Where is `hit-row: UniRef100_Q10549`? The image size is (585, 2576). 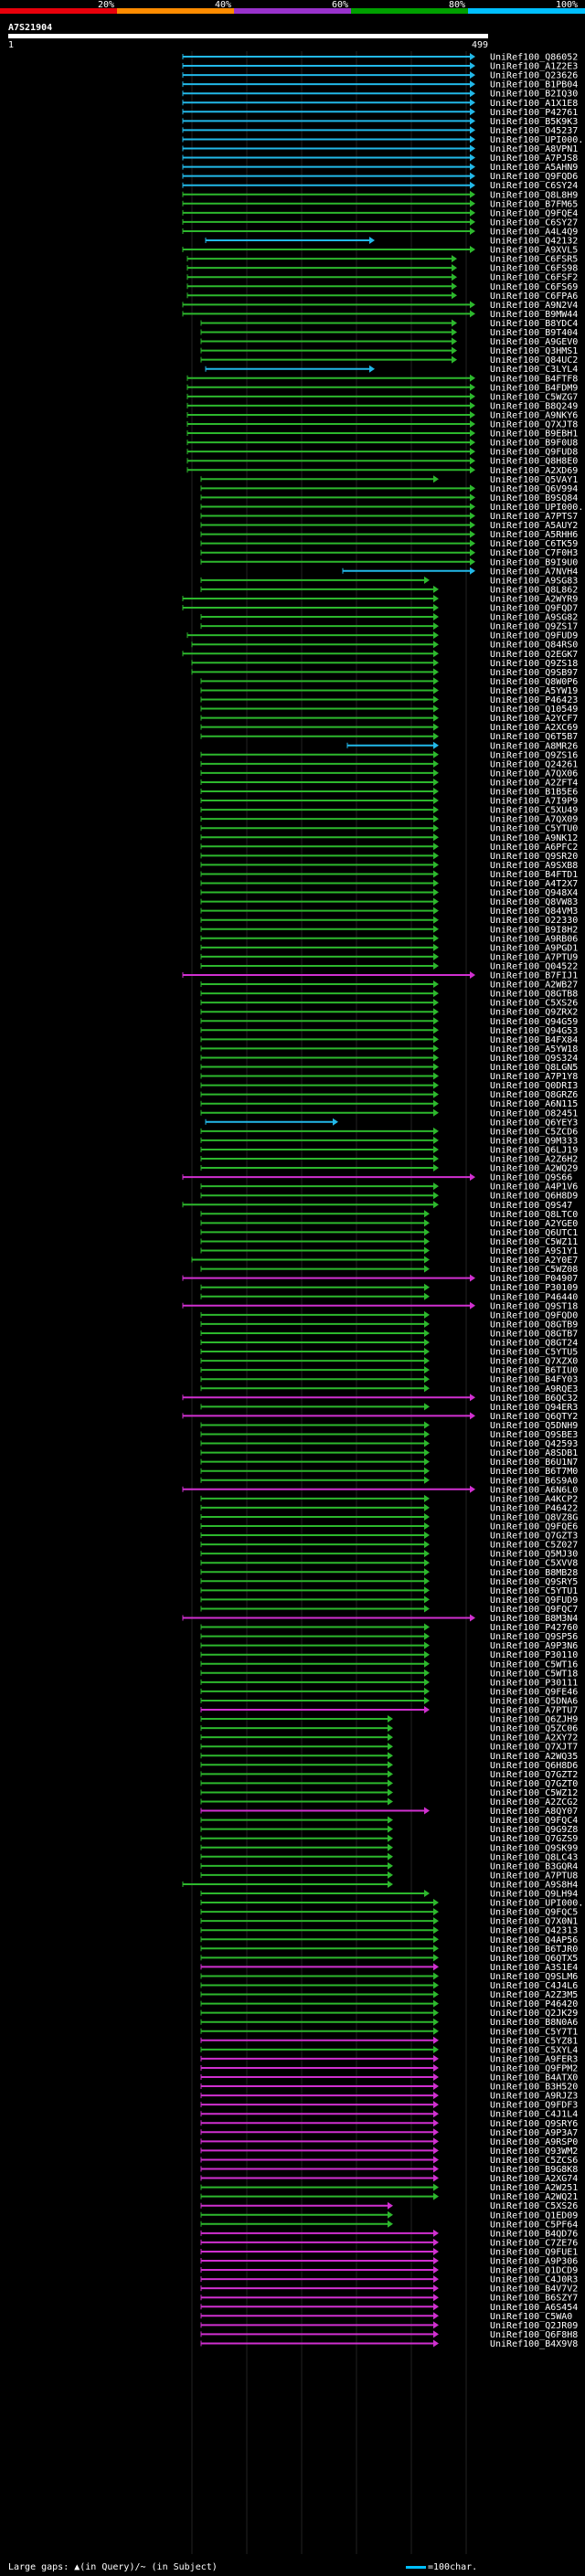
hit-row: UniRef100_Q10549 is located at coordinates (389, 710).